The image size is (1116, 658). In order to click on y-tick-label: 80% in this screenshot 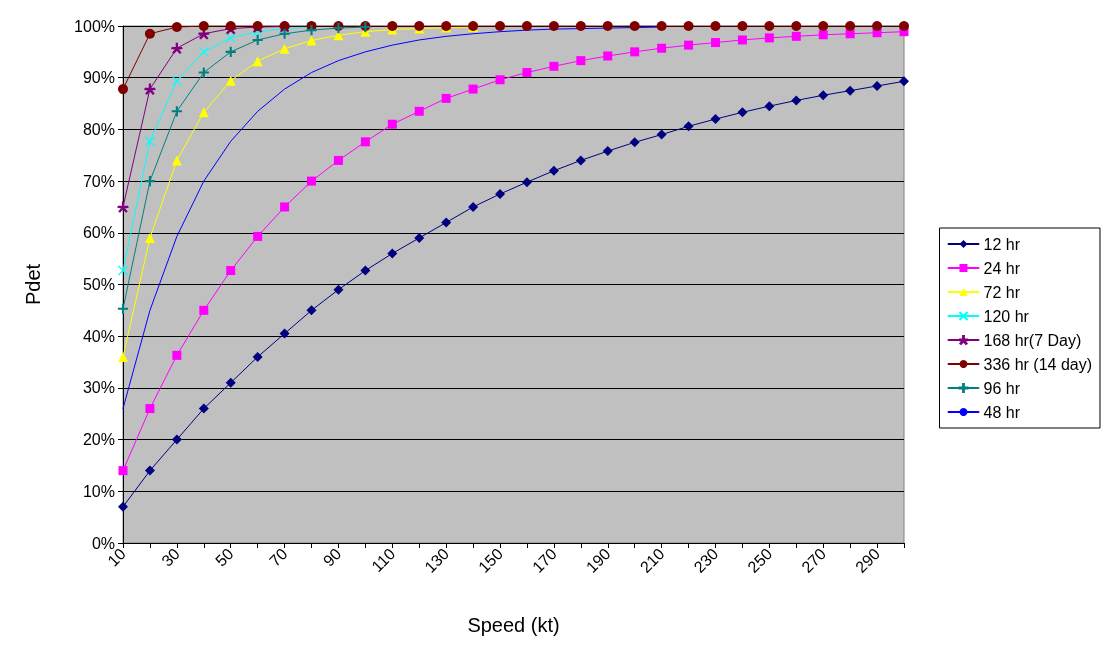, I will do `click(98, 129)`.